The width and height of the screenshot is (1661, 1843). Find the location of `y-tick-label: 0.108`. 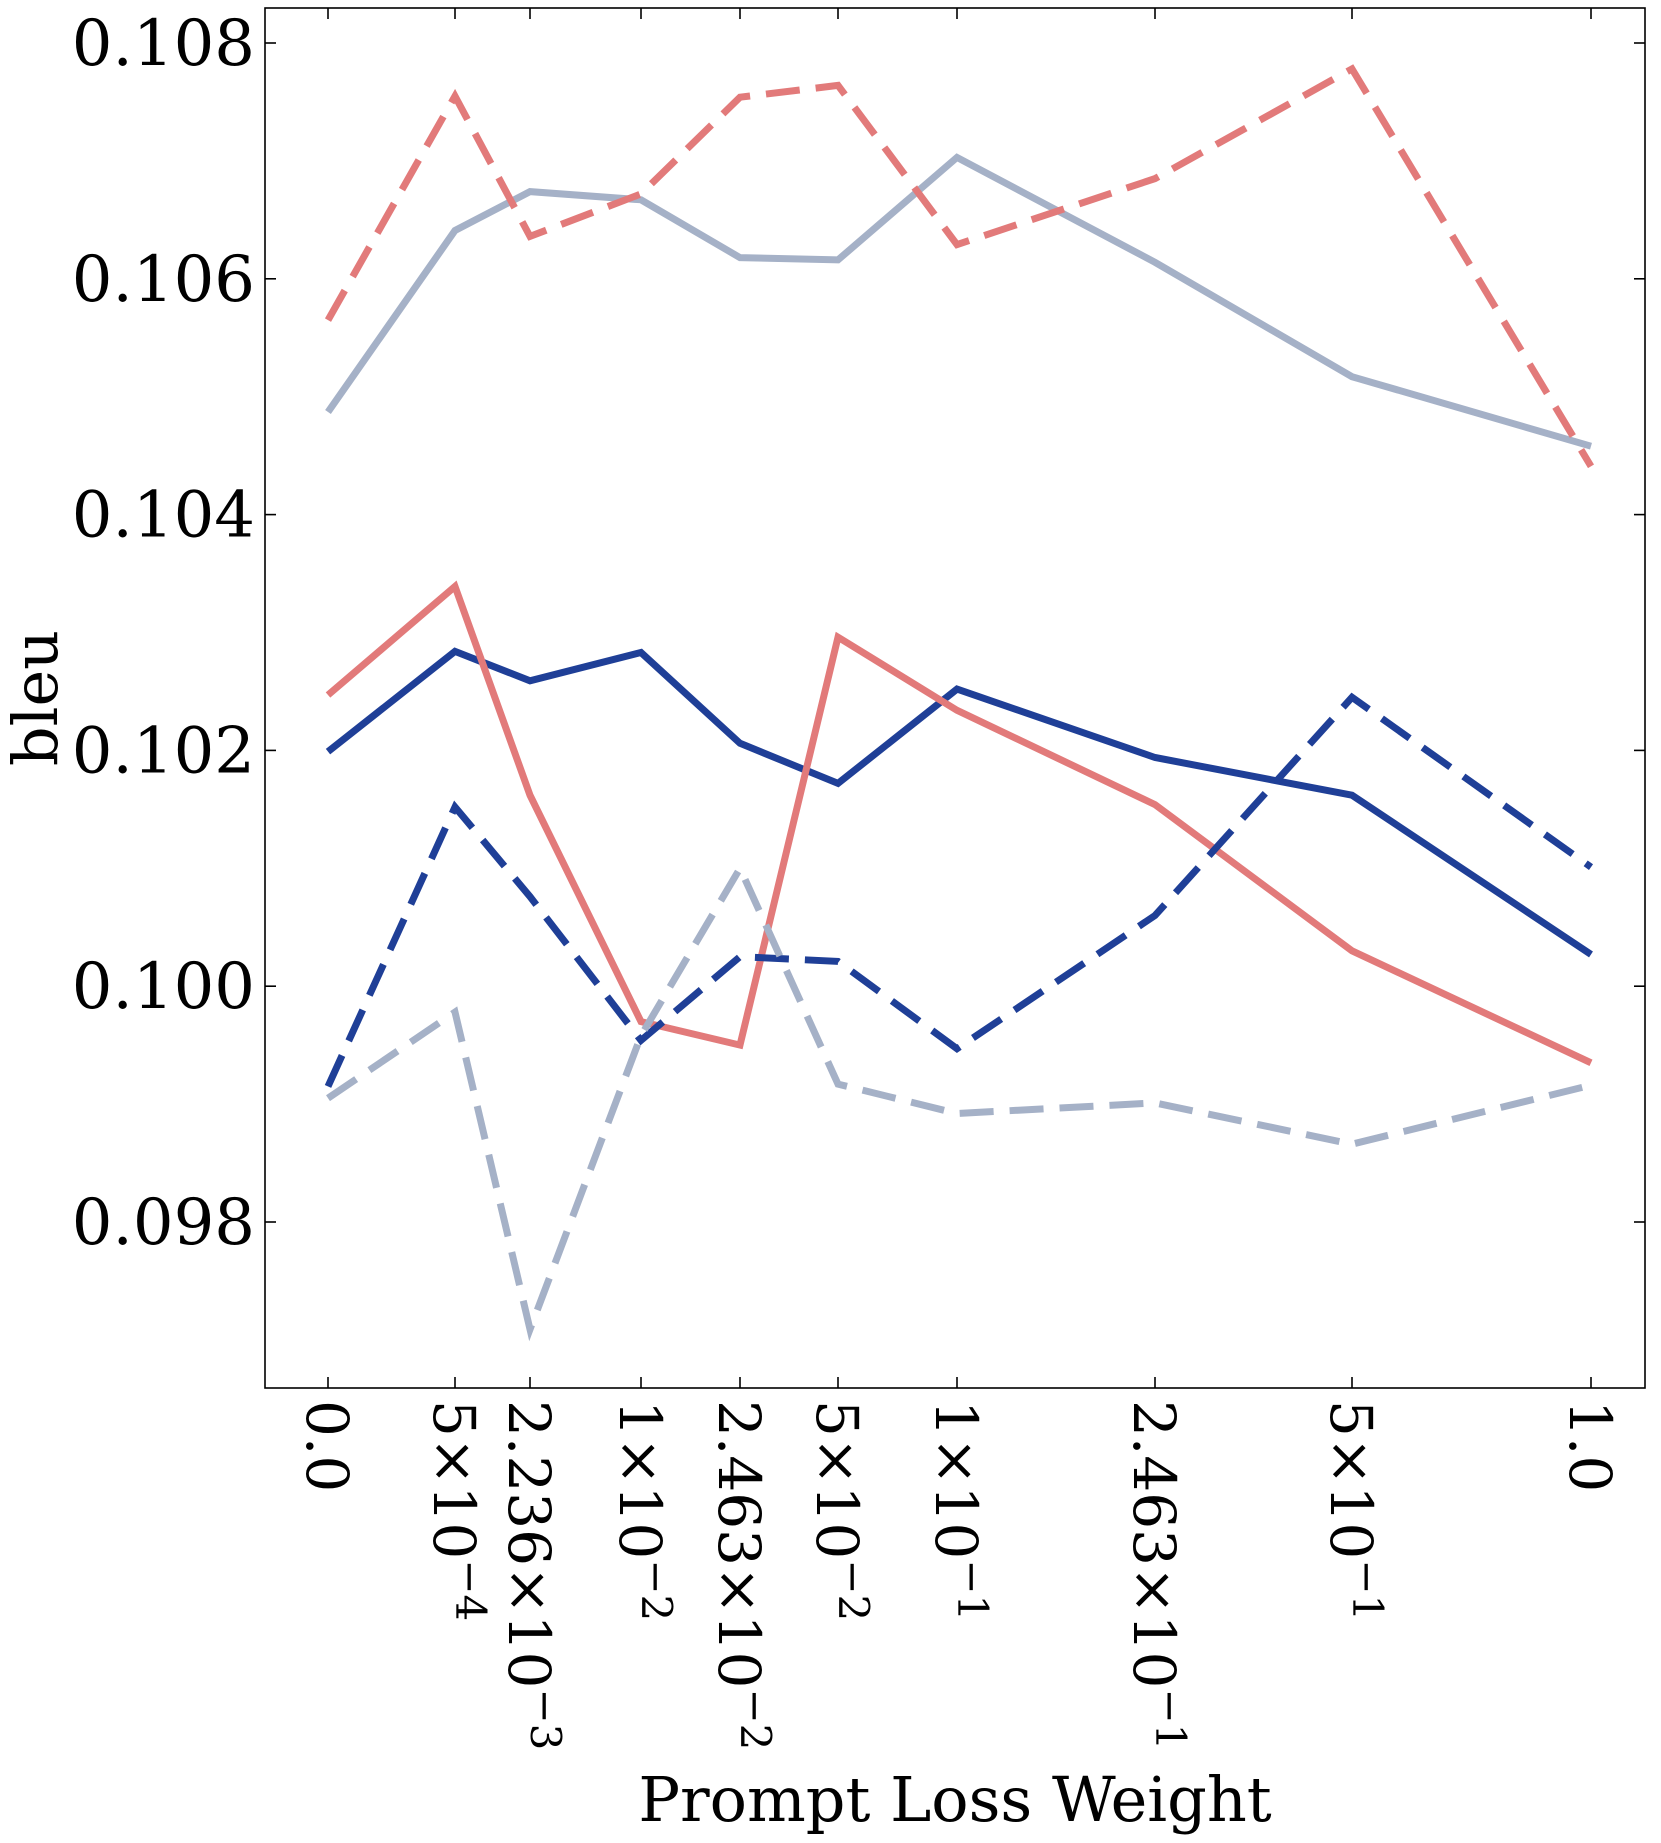

y-tick-label: 0.108 is located at coordinates (163, 44).